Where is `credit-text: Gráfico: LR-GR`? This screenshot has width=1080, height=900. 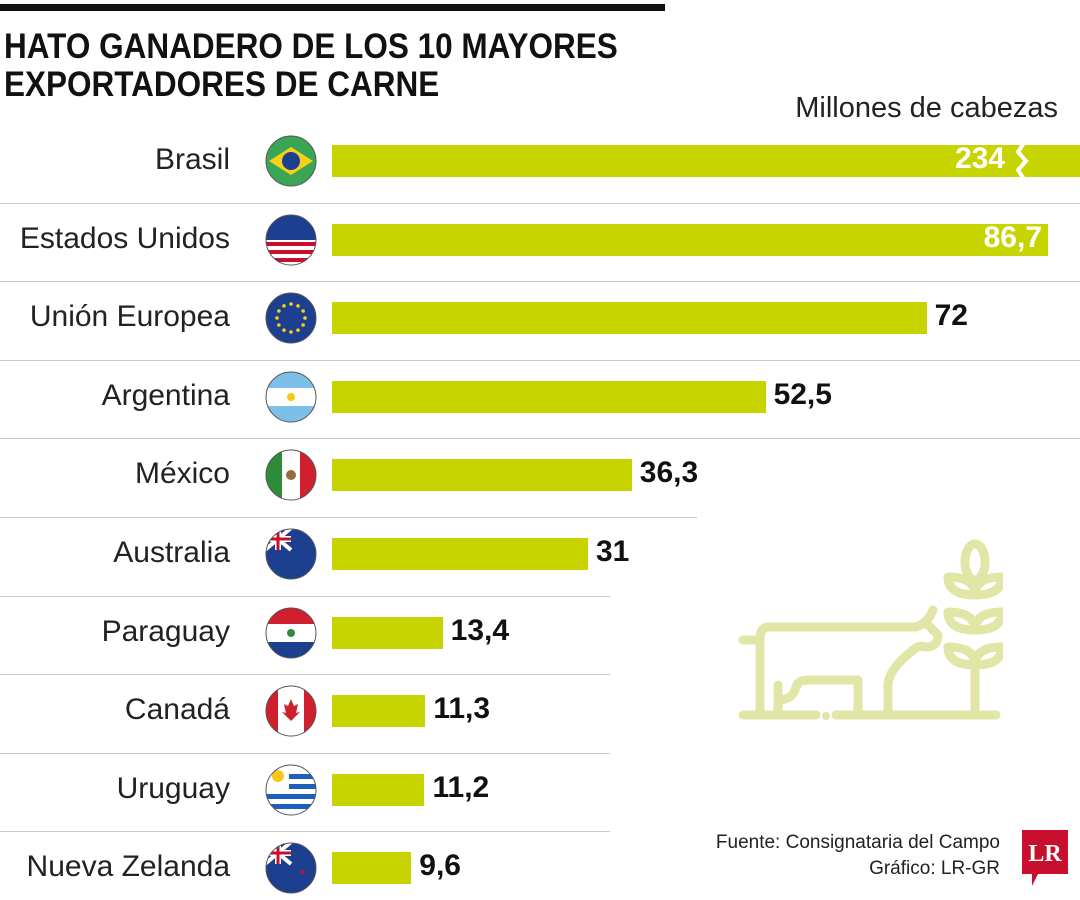 credit-text: Gráfico: LR-GR is located at coordinates (934, 868).